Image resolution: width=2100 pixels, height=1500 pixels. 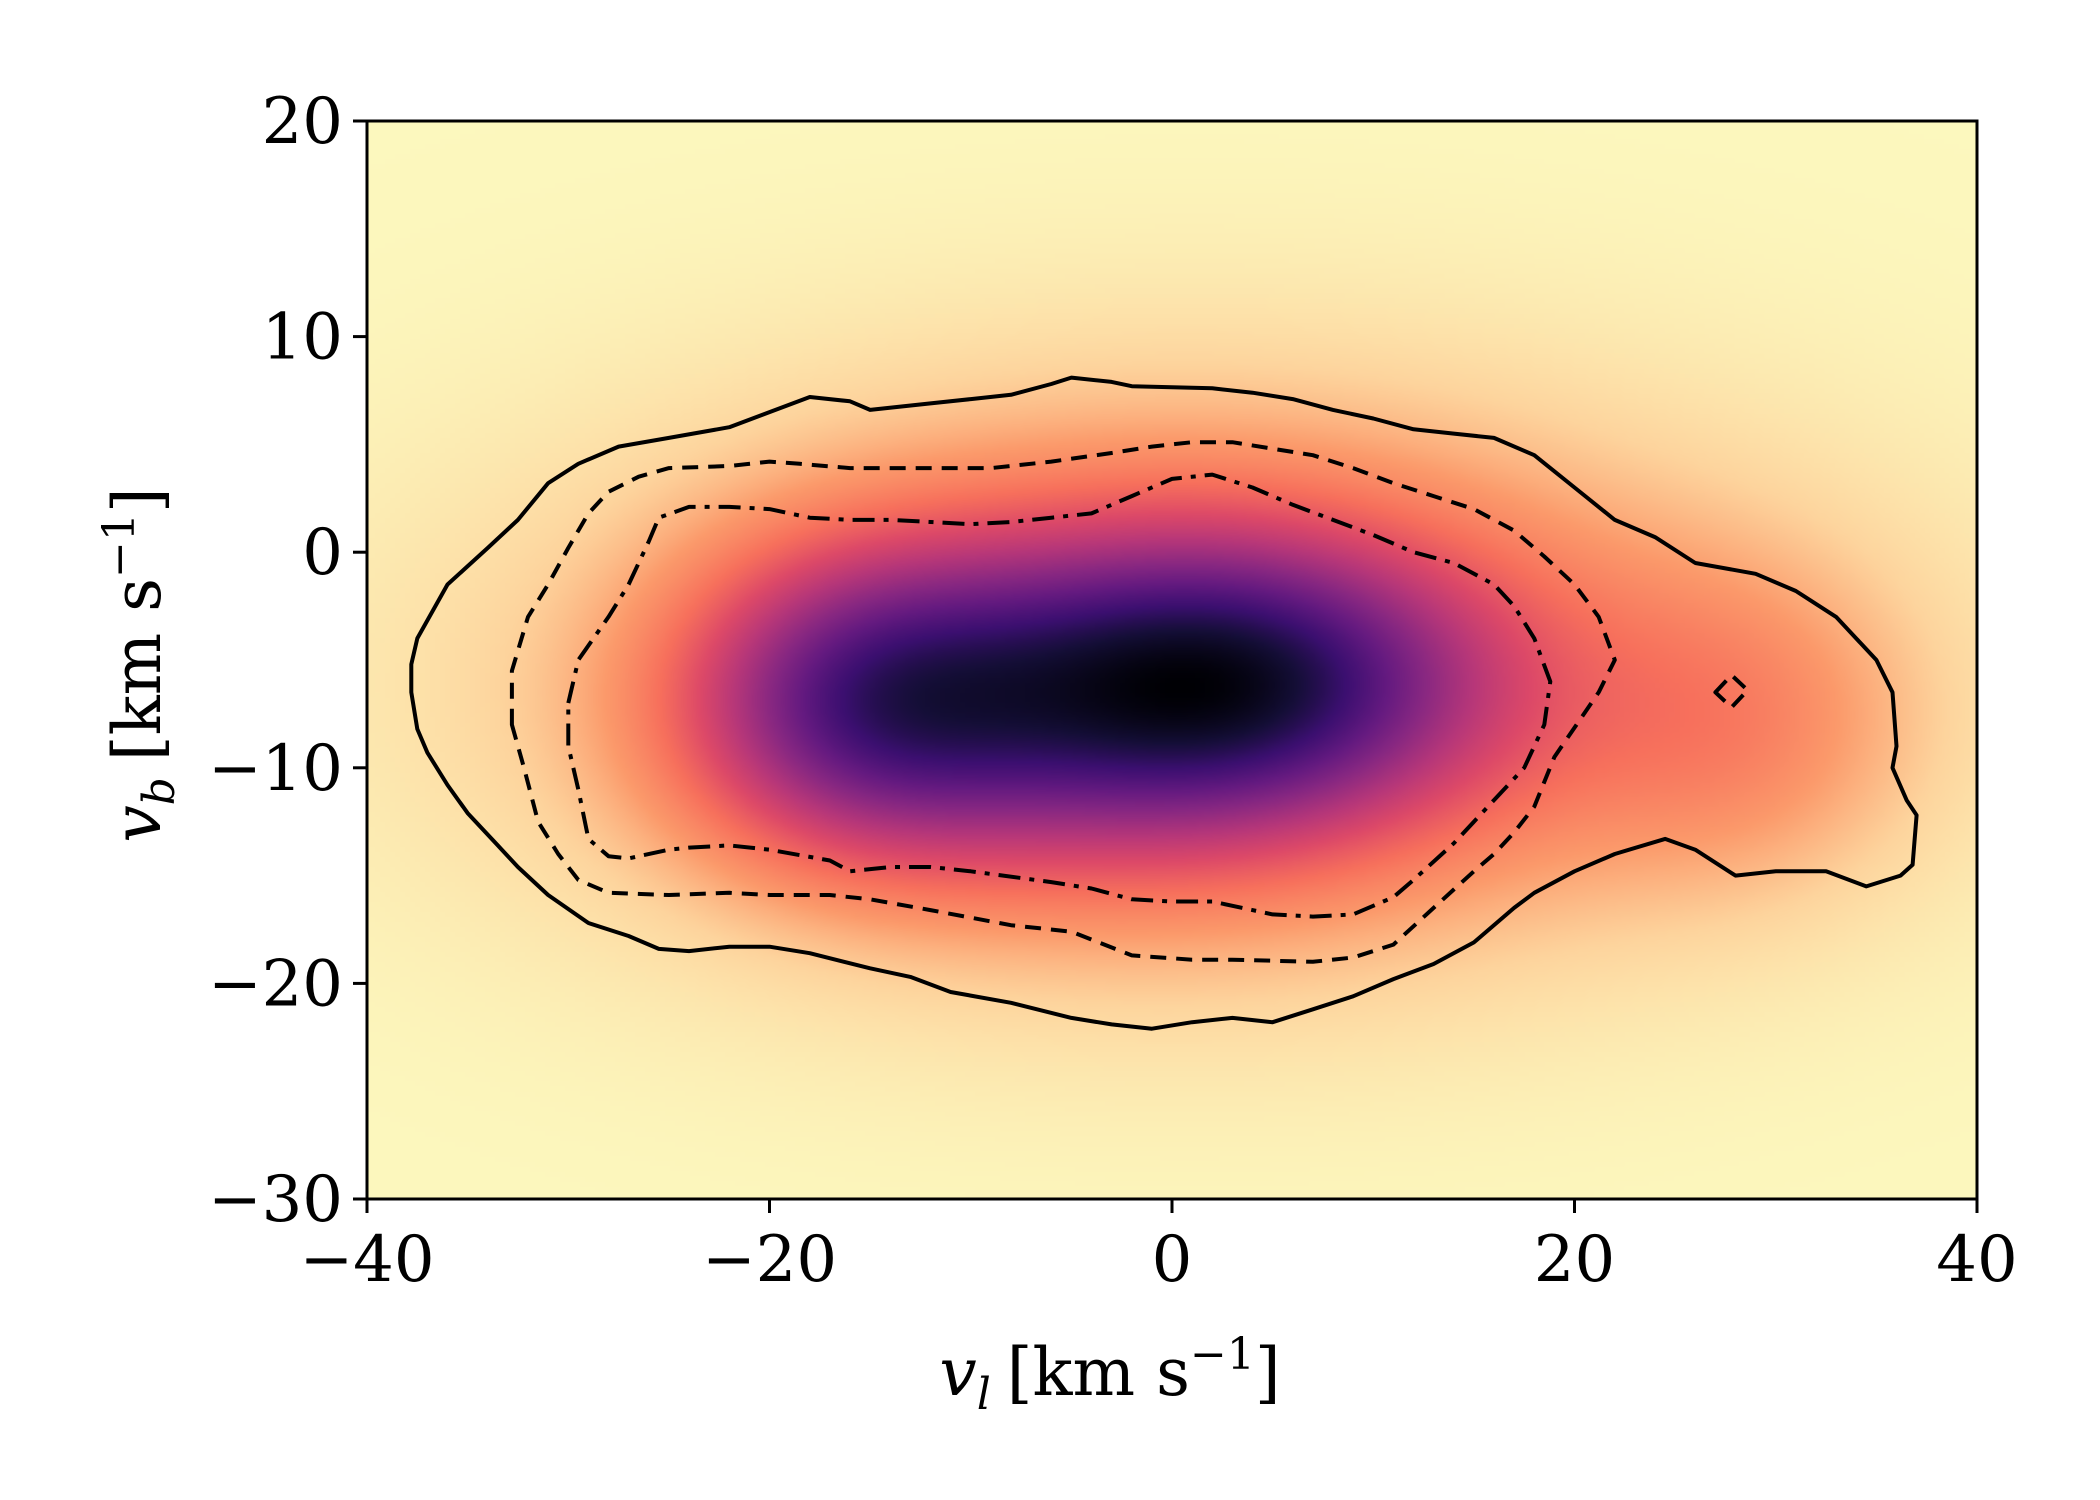 I want to click on x-axis-label: vl [km s−1], so click(x=1109, y=1374).